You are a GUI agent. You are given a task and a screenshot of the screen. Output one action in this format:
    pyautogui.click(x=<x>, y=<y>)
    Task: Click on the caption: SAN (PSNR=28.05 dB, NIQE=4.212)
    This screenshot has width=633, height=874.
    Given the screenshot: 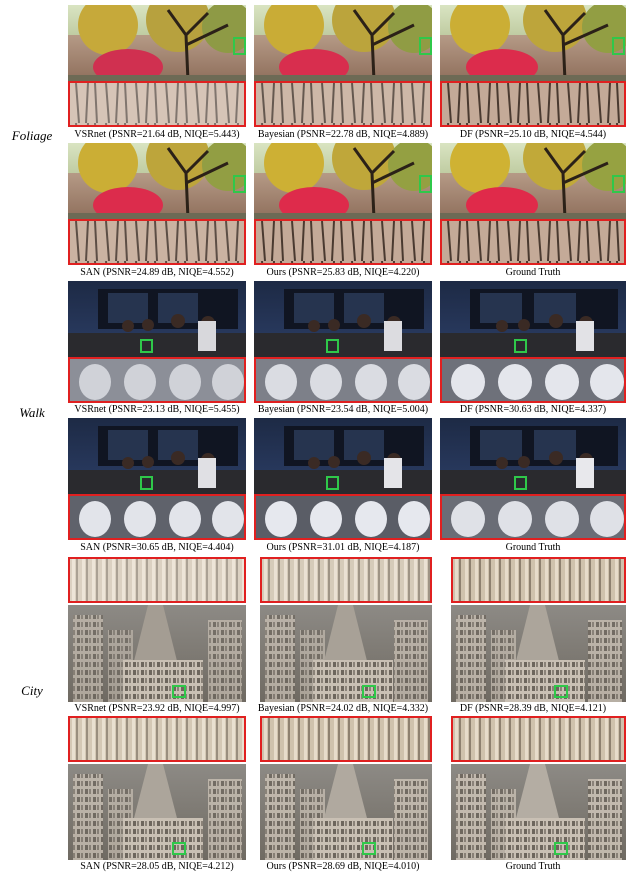 What is the action you would take?
    pyautogui.click(x=157, y=866)
    